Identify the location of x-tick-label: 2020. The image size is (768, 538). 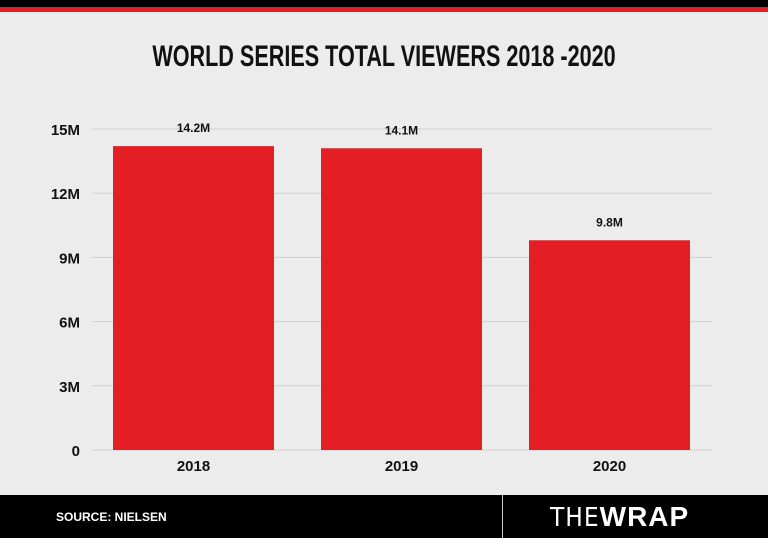
(609, 466).